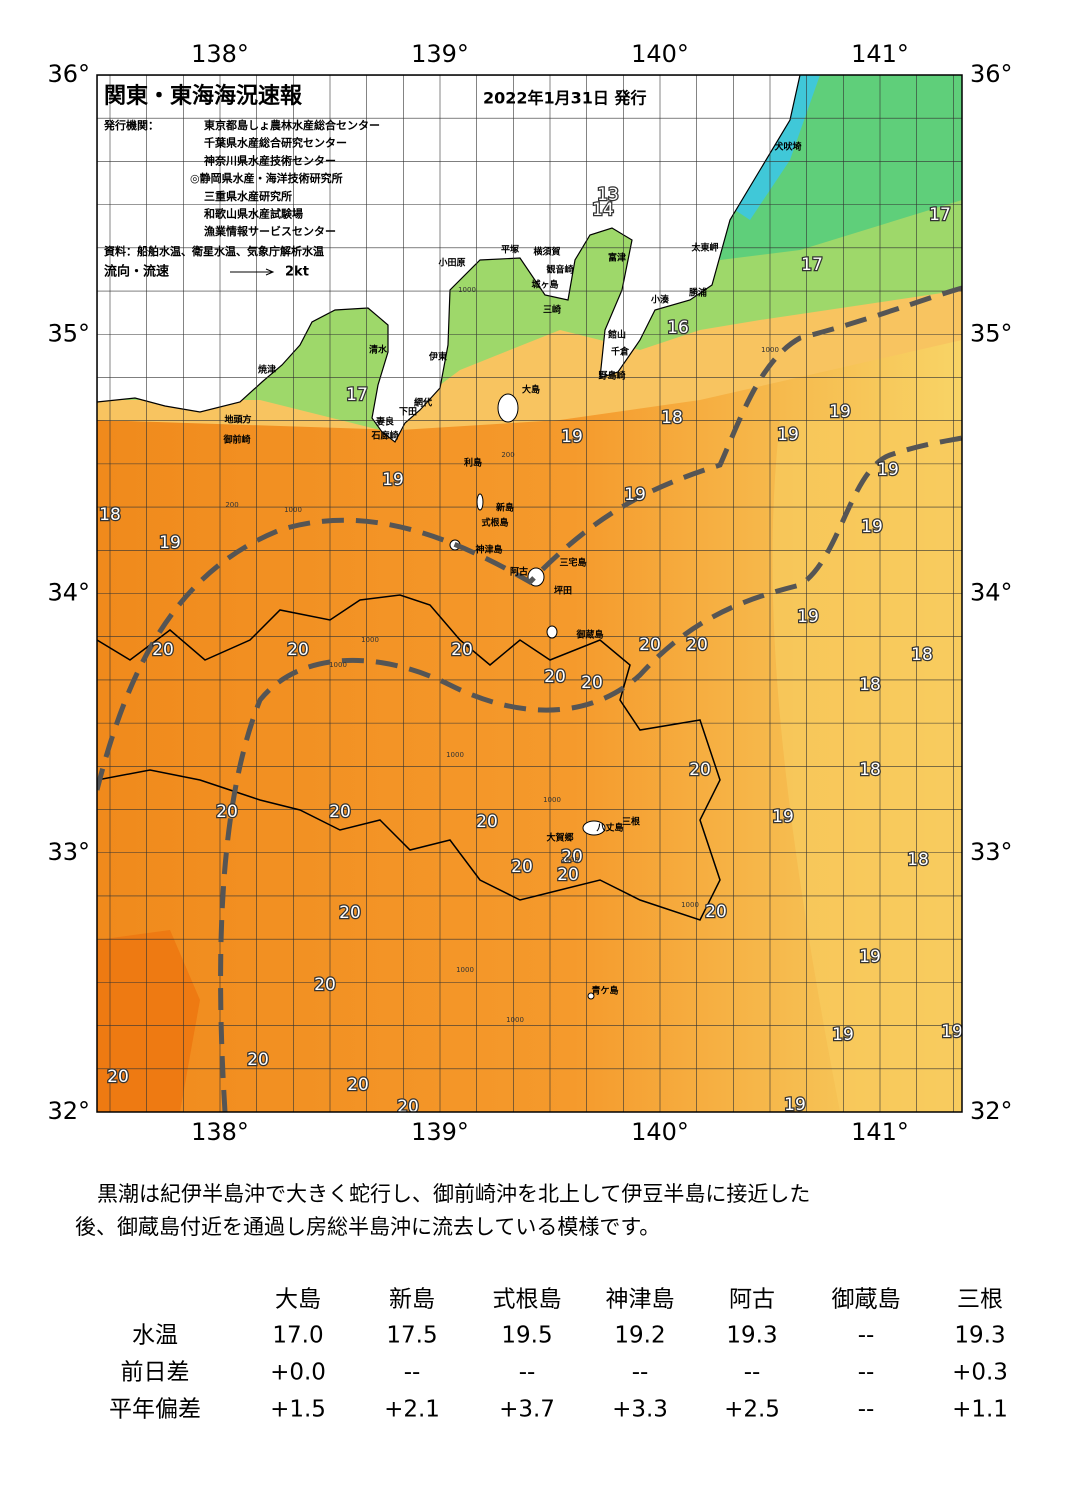  I want to click on table-cell: 19.2, so click(639, 1336).